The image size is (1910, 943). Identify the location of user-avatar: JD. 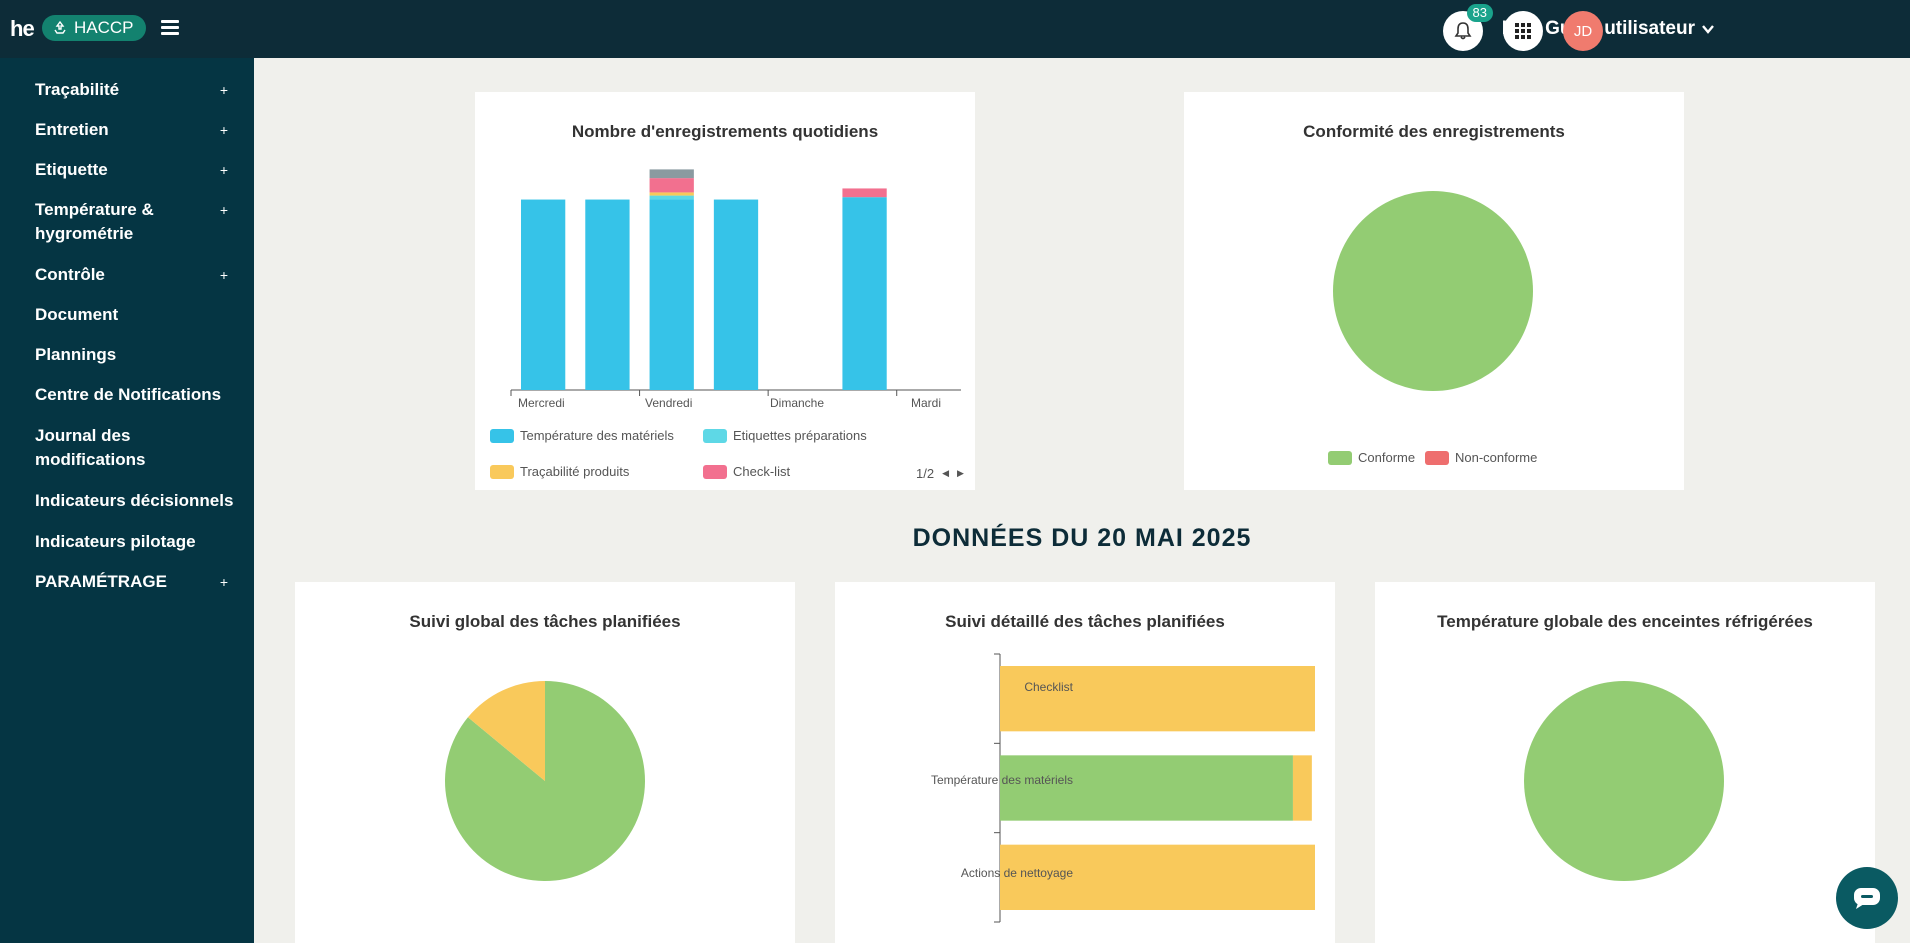
(1583, 31).